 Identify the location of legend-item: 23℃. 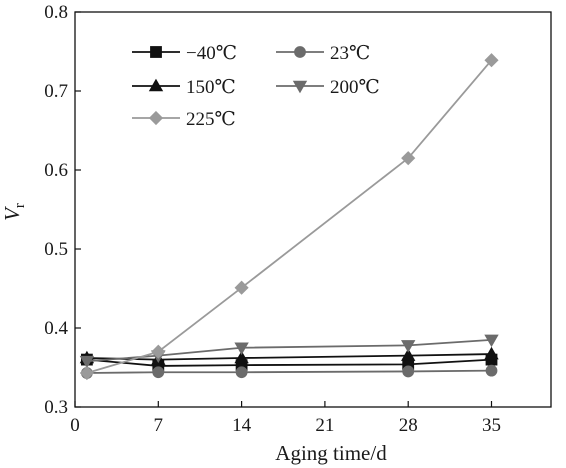
(323, 53).